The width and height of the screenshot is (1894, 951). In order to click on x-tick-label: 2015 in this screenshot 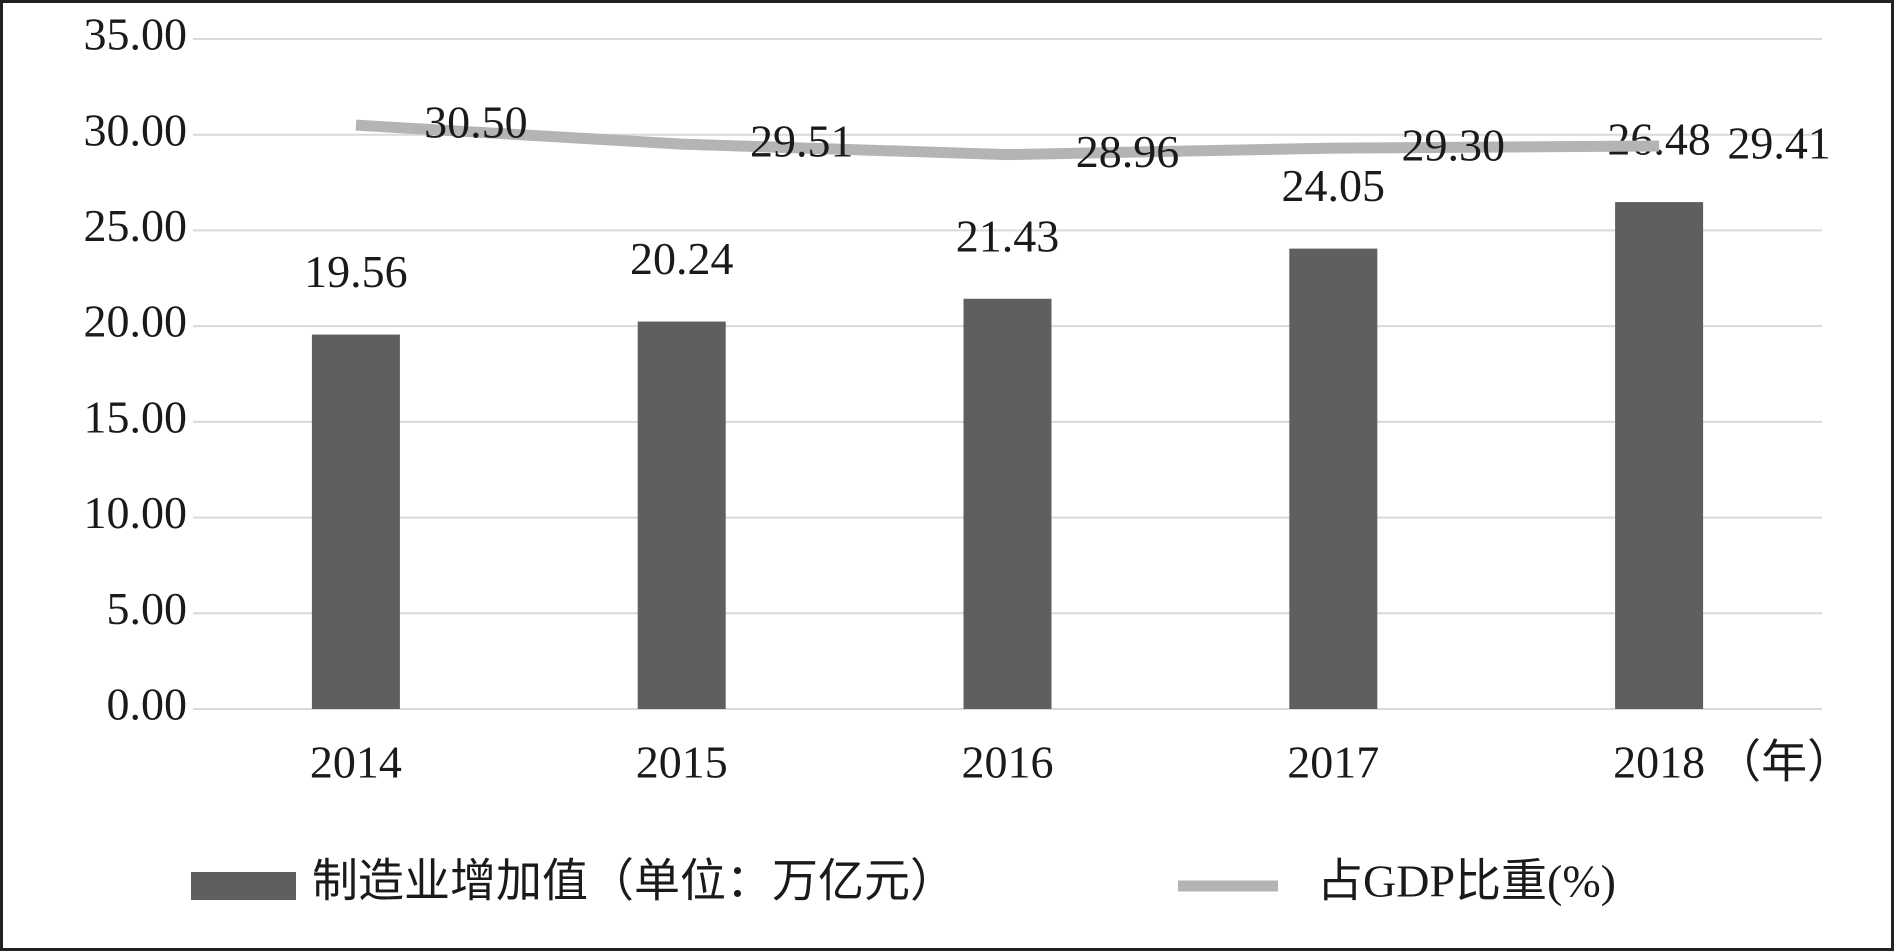, I will do `click(682, 762)`.